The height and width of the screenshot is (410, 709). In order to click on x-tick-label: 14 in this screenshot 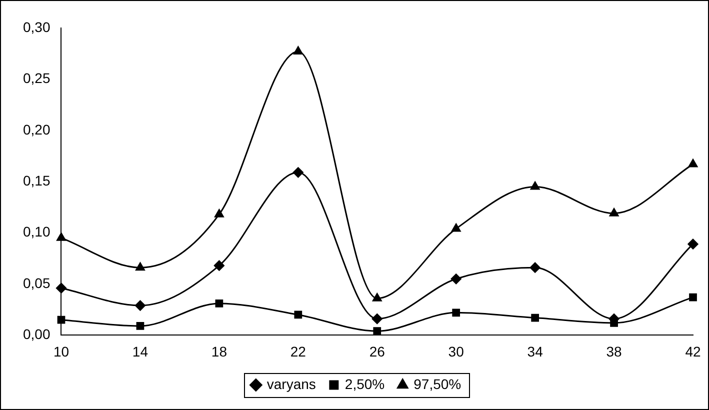, I will do `click(140, 351)`.